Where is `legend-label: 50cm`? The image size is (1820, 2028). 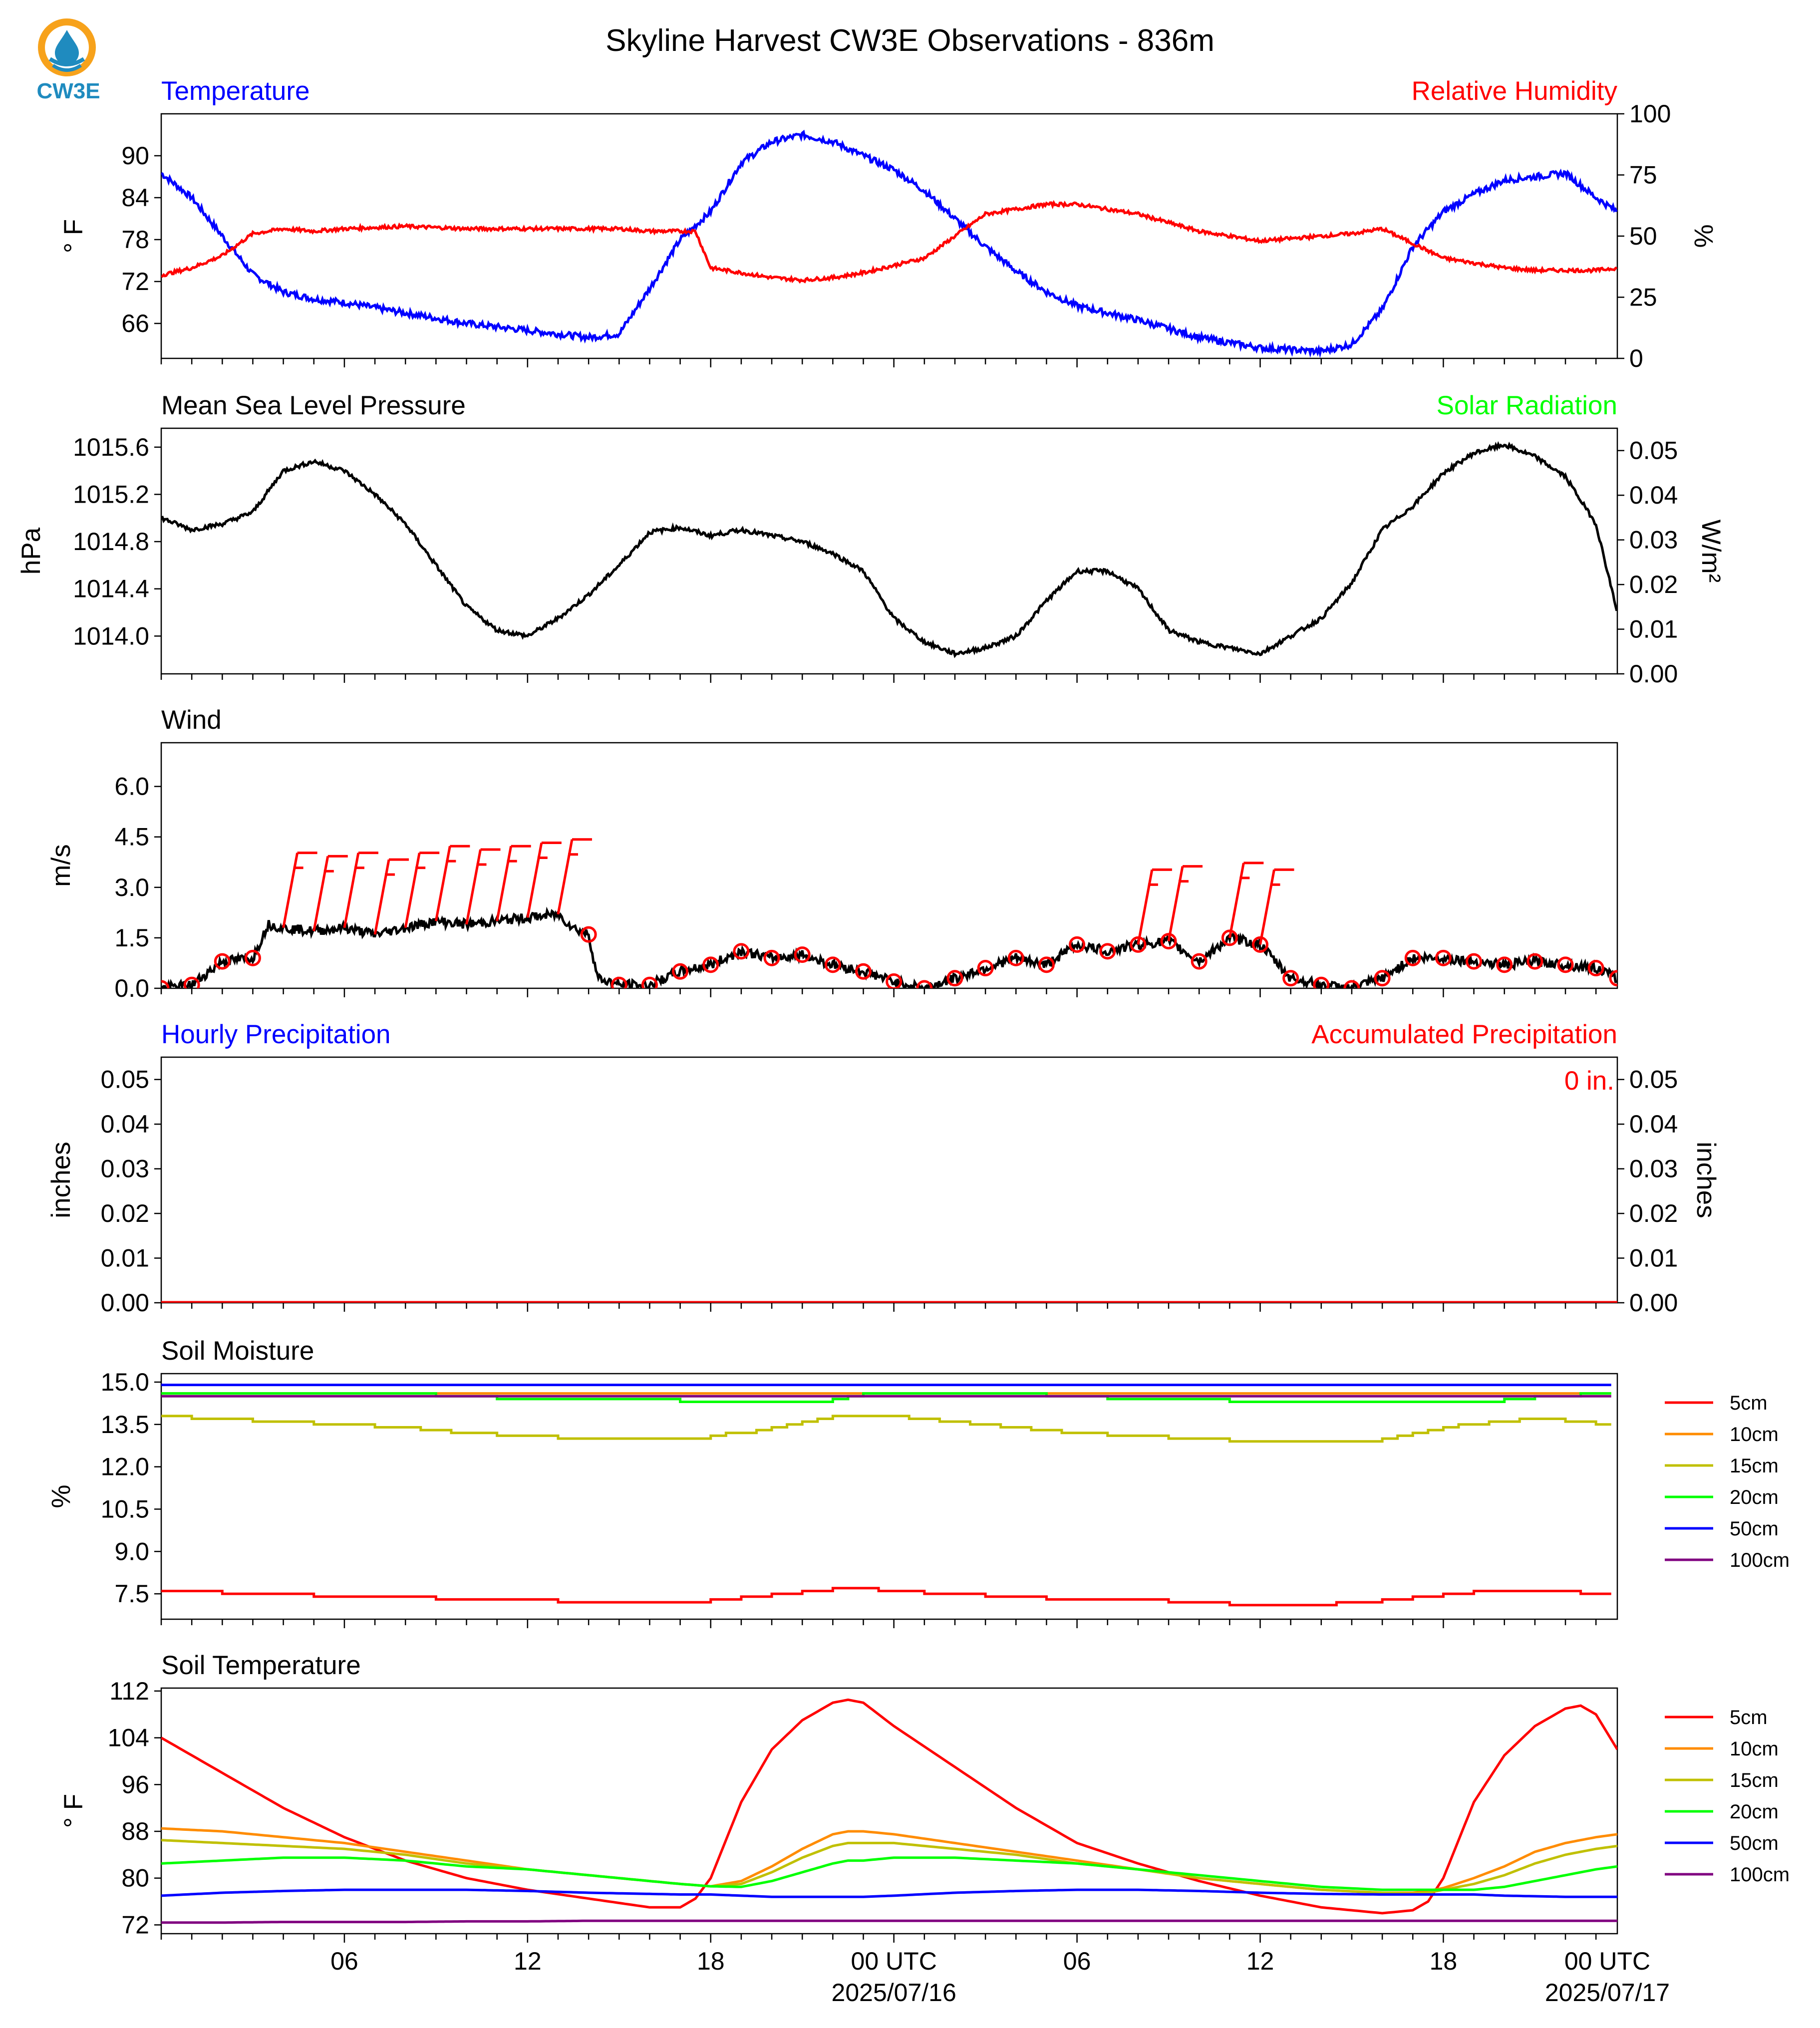
legend-label: 50cm is located at coordinates (1754, 1843).